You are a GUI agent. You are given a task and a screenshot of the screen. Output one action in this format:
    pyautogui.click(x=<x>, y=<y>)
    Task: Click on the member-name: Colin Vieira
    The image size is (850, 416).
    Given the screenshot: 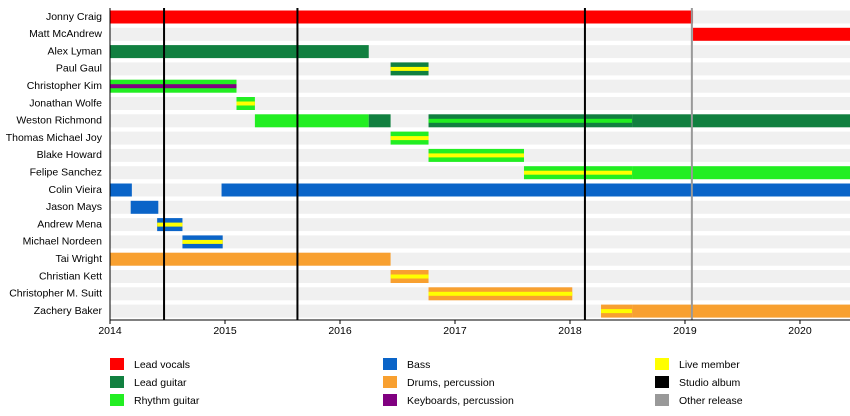 What is the action you would take?
    pyautogui.click(x=76, y=190)
    